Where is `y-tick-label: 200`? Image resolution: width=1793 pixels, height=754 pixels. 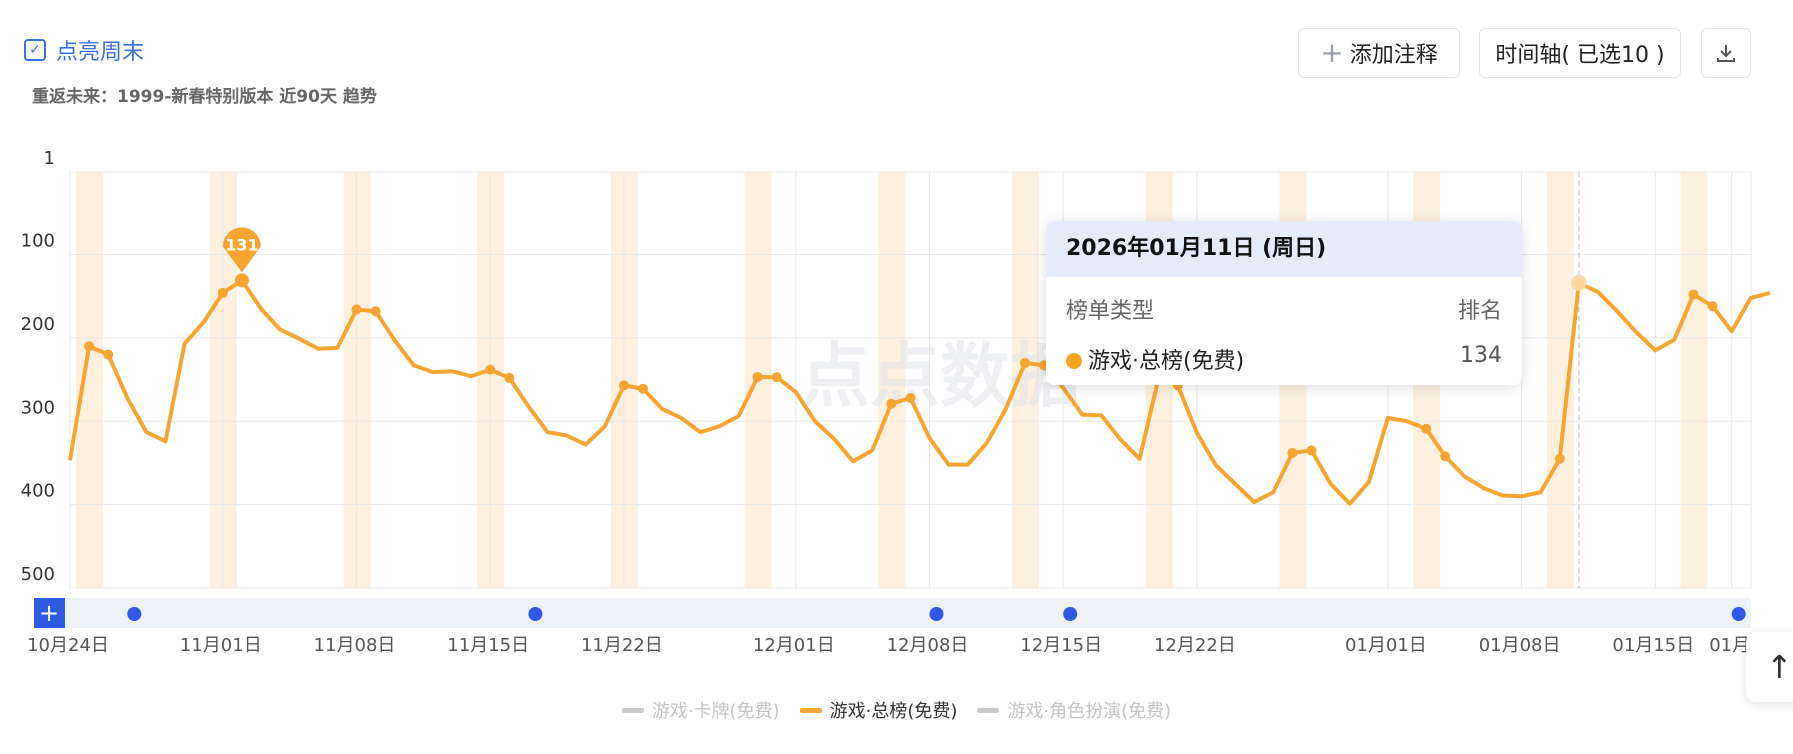 y-tick-label: 200 is located at coordinates (38, 324).